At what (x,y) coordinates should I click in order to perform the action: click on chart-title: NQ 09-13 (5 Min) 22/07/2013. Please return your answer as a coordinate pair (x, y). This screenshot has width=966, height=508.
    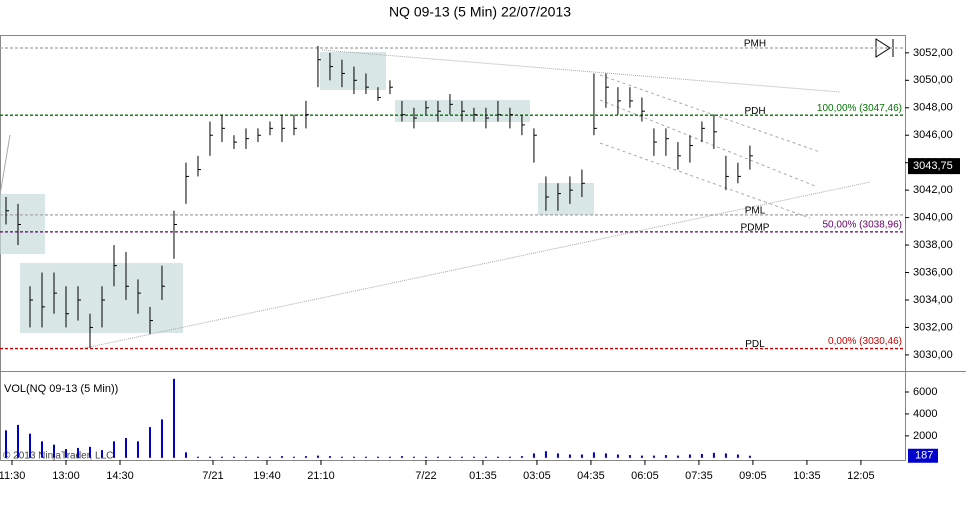
    Looking at the image, I should click on (480, 12).